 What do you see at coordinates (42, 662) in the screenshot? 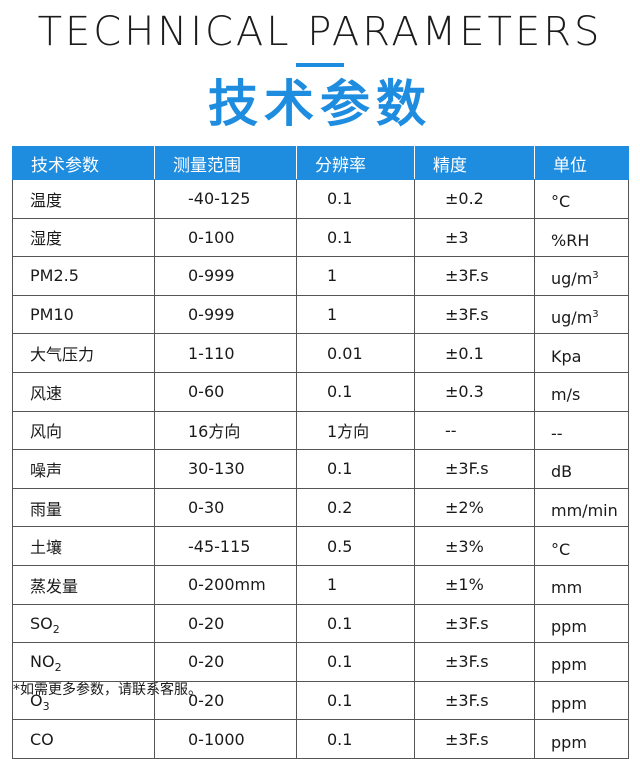
I see `parameter-name: NO` at bounding box center [42, 662].